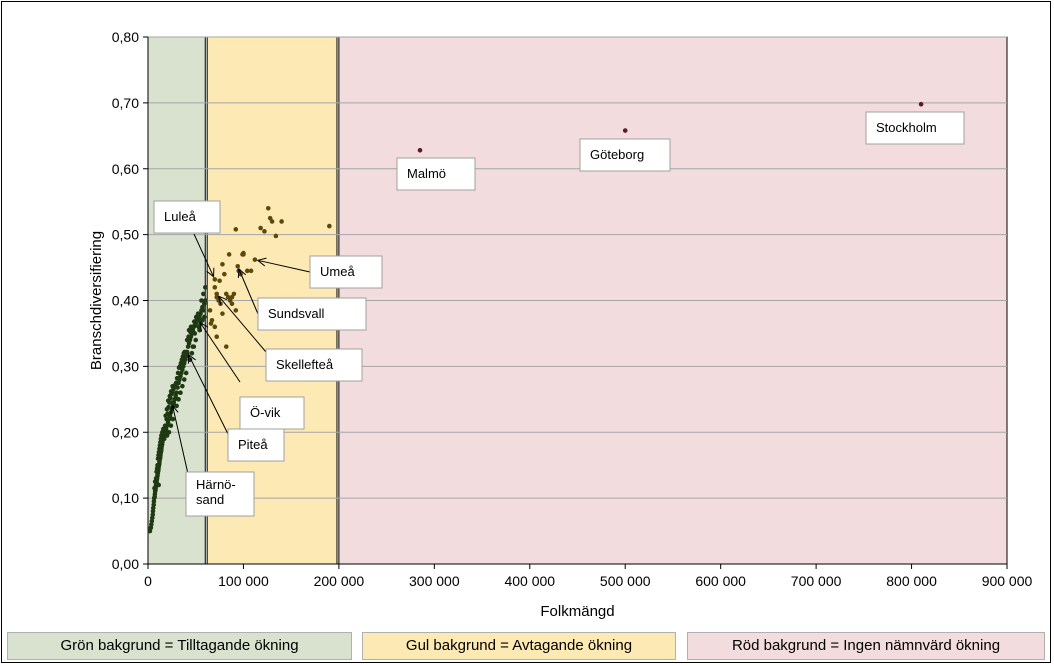 This screenshot has height=666, width=1054. Describe the element at coordinates (125, 235) in the screenshot. I see `y-tick-label: 0,50` at that location.